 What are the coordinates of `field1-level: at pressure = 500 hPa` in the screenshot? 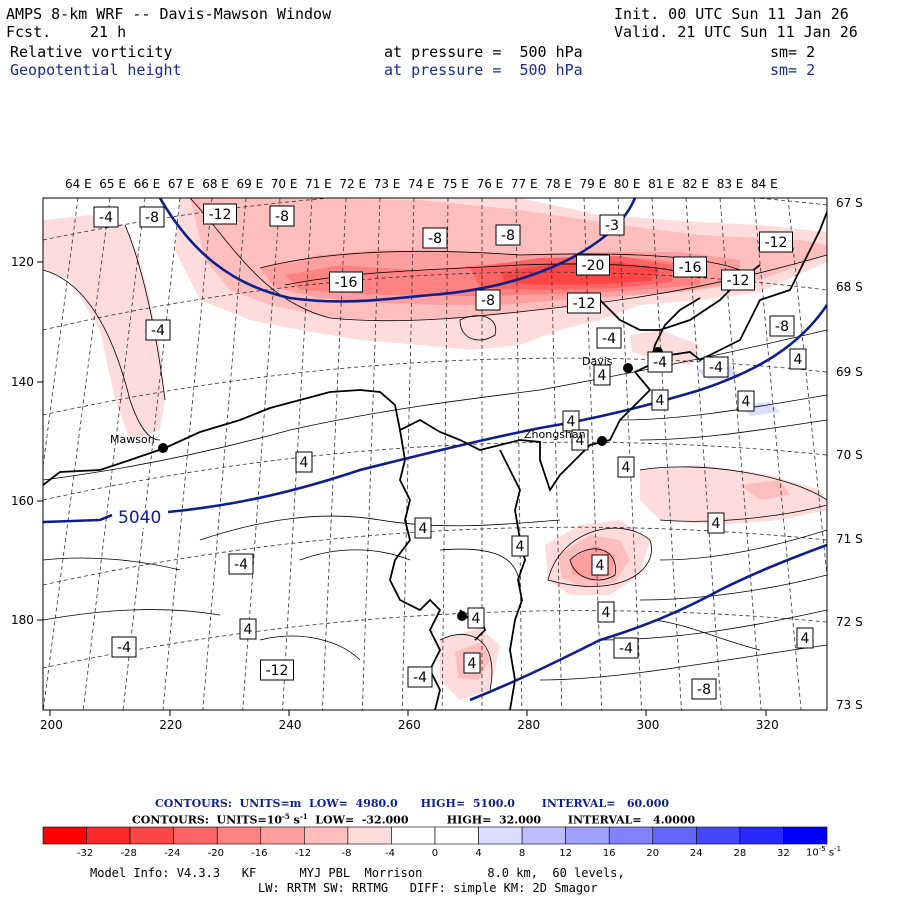 It's located at (483, 52).